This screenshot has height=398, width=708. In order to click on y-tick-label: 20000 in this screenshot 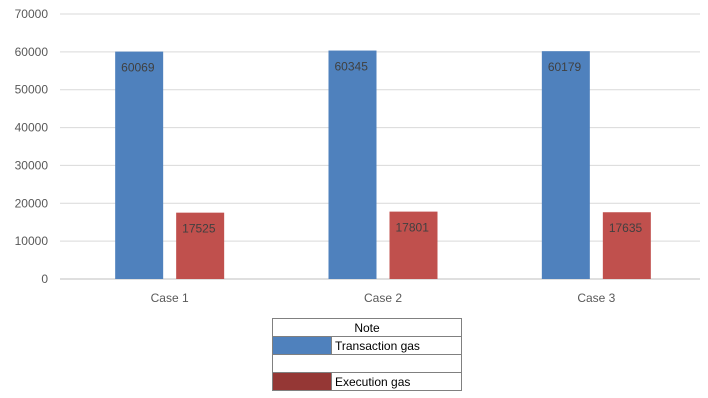, I will do `click(32, 203)`.